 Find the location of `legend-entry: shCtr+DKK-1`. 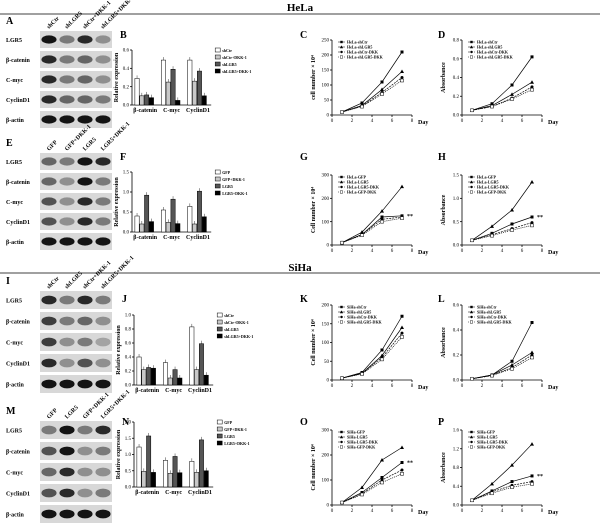

legend-entry: shCtr+DKK-1 is located at coordinates (236, 322).